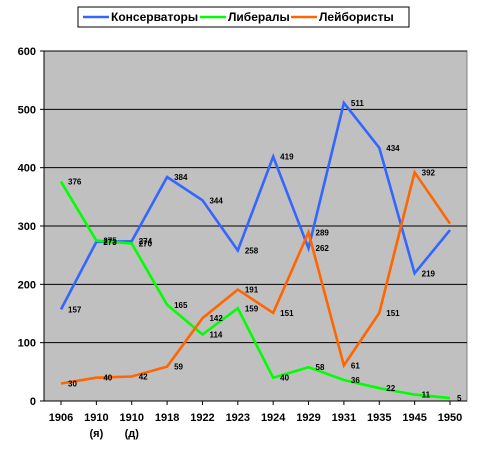 The width and height of the screenshot is (486, 457). Describe the element at coordinates (27, 285) in the screenshot. I see `y-tick-label: 200` at that location.